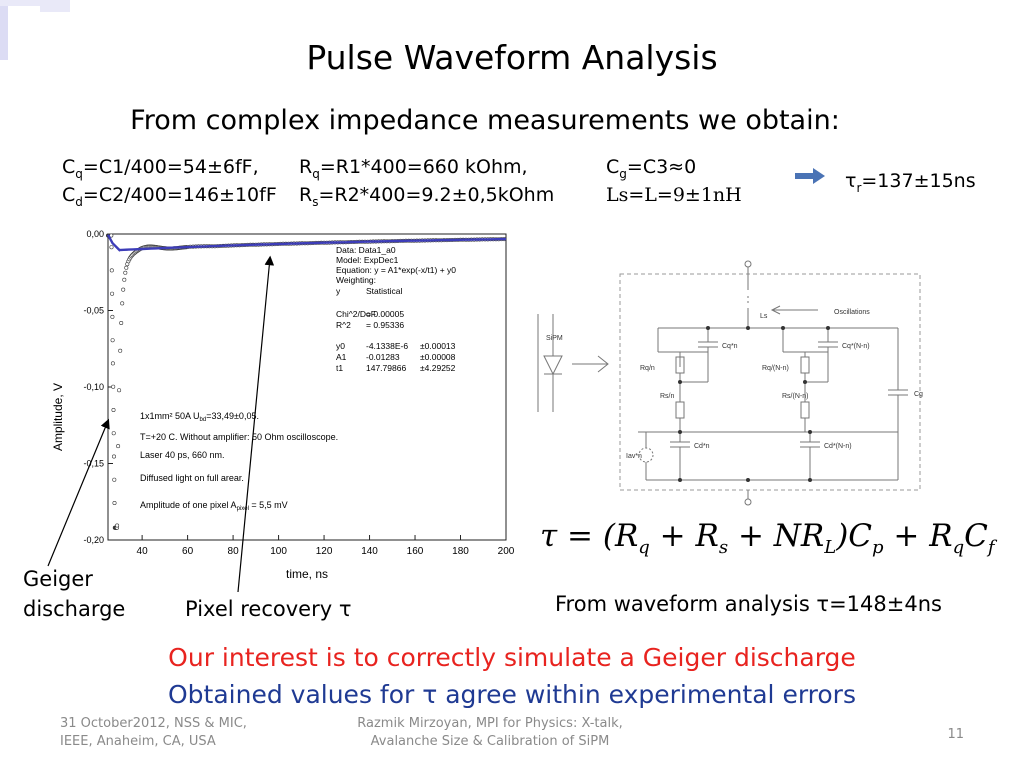 Image resolution: width=1024 pixels, height=768 pixels. I want to click on x-tick-label: 100, so click(278, 551).